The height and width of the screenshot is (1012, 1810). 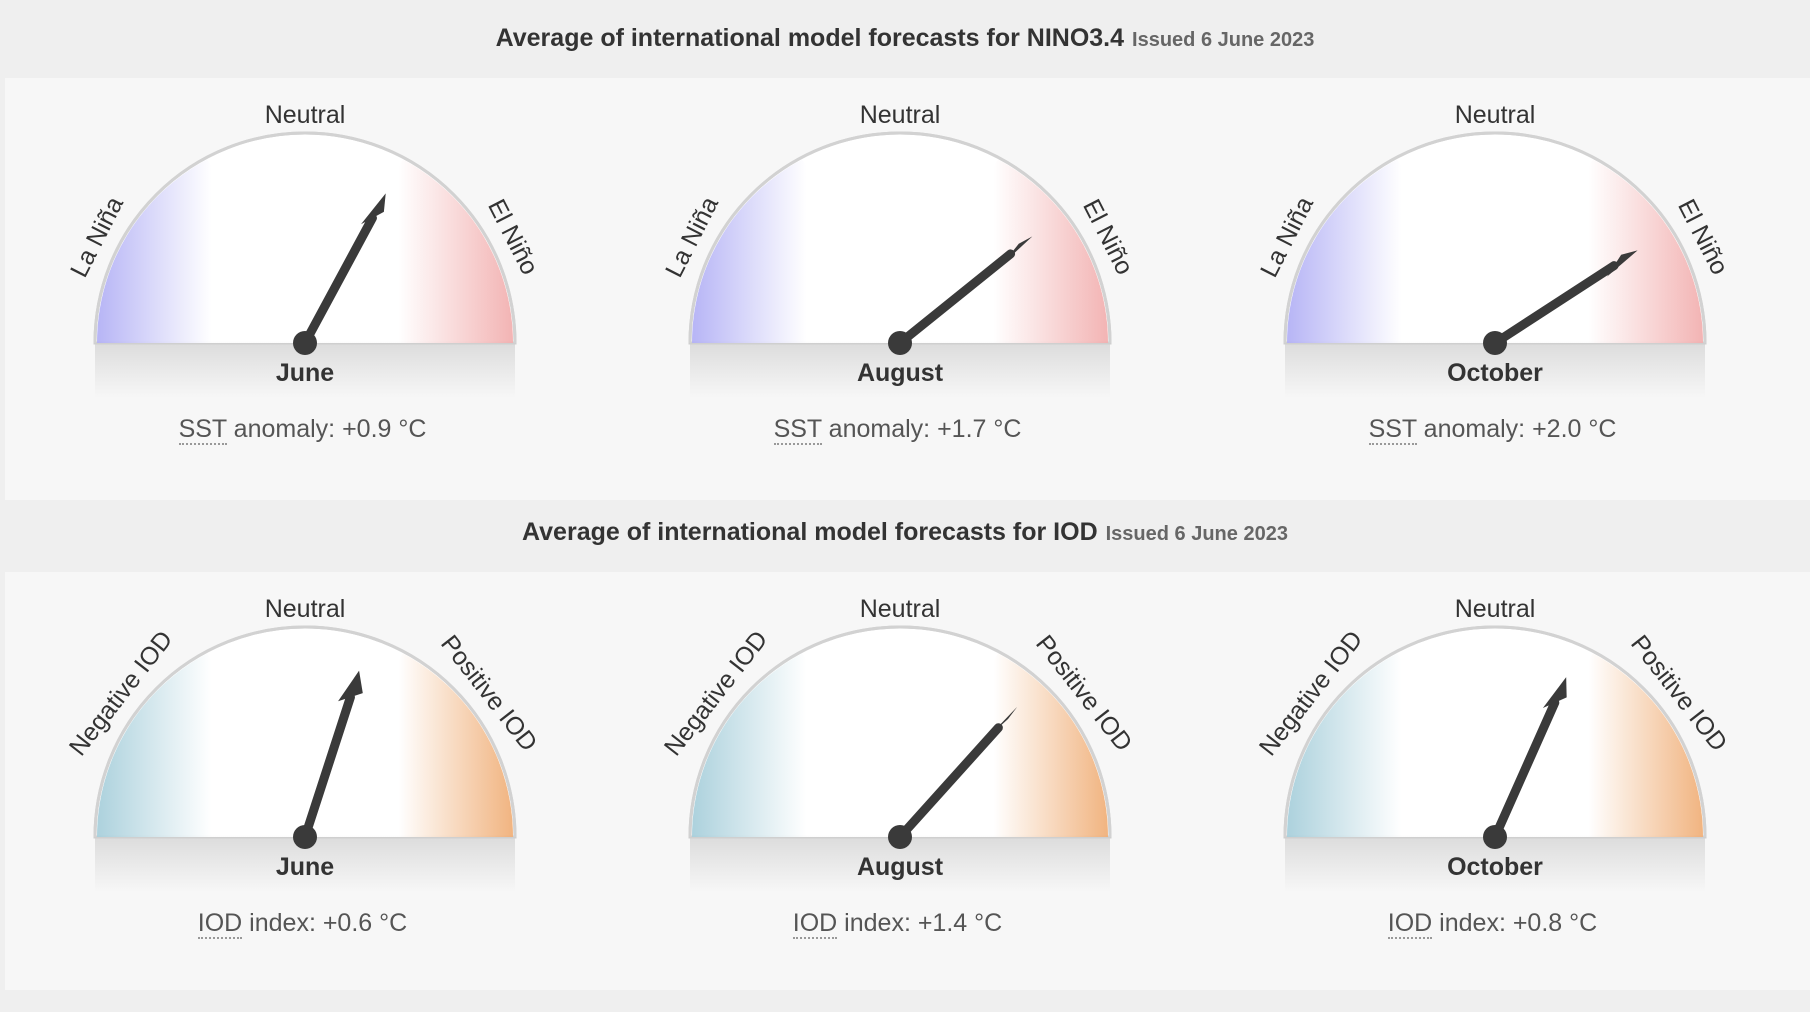 I want to click on gauge-readout: IOD index: +0.6 °C, so click(x=302, y=924).